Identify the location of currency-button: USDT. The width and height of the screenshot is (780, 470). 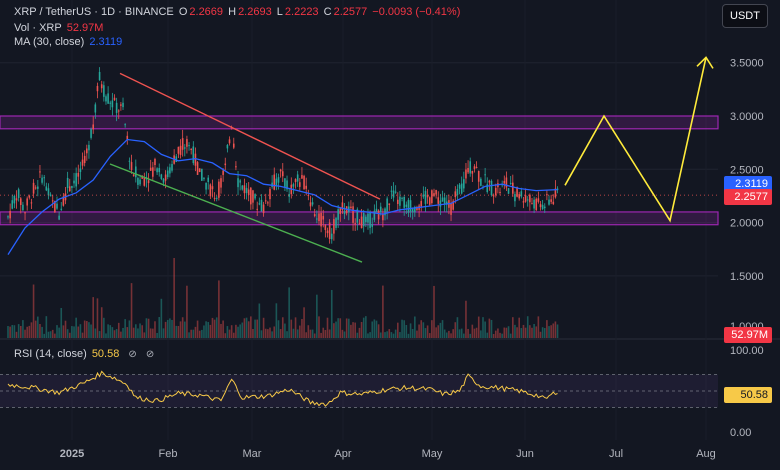
(745, 16).